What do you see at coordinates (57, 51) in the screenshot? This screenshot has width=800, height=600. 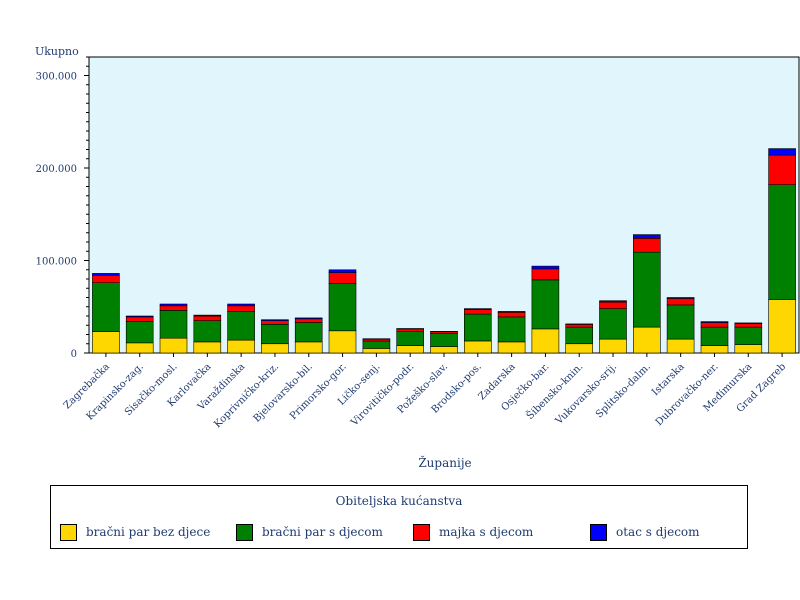 I see `y-axis-title: Ukupno` at bounding box center [57, 51].